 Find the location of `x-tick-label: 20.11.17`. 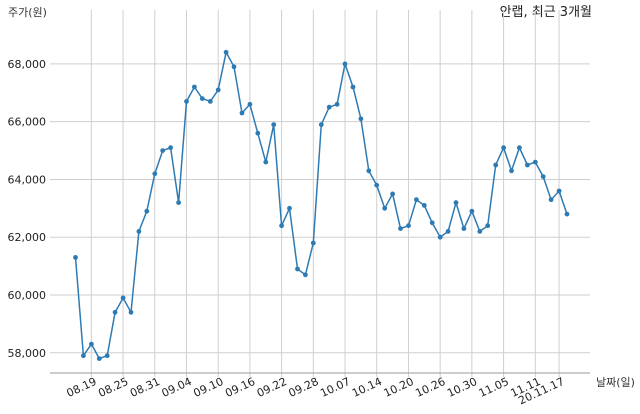

x-tick-label: 20.11.17 is located at coordinates (541, 391).